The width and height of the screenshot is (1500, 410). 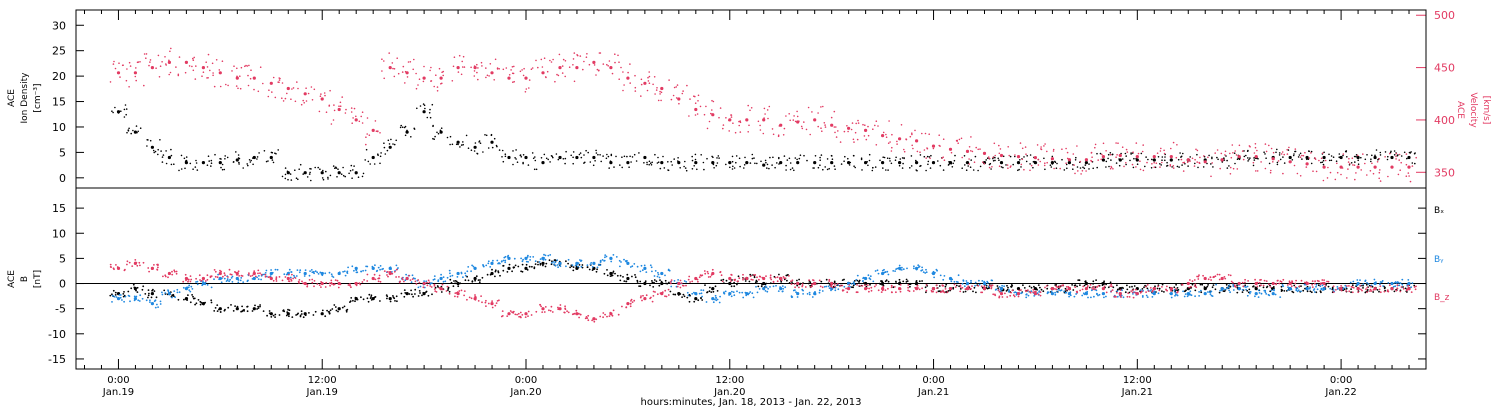 What do you see at coordinates (59, 208) in the screenshot?
I see `bottom-tick-label-6: 15` at bounding box center [59, 208].